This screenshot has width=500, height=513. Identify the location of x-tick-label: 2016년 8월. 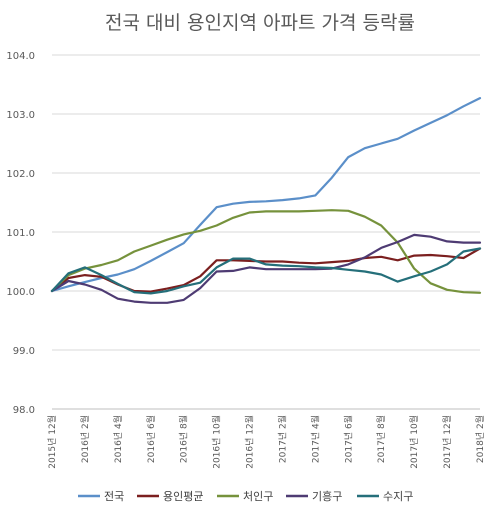
(184, 439).